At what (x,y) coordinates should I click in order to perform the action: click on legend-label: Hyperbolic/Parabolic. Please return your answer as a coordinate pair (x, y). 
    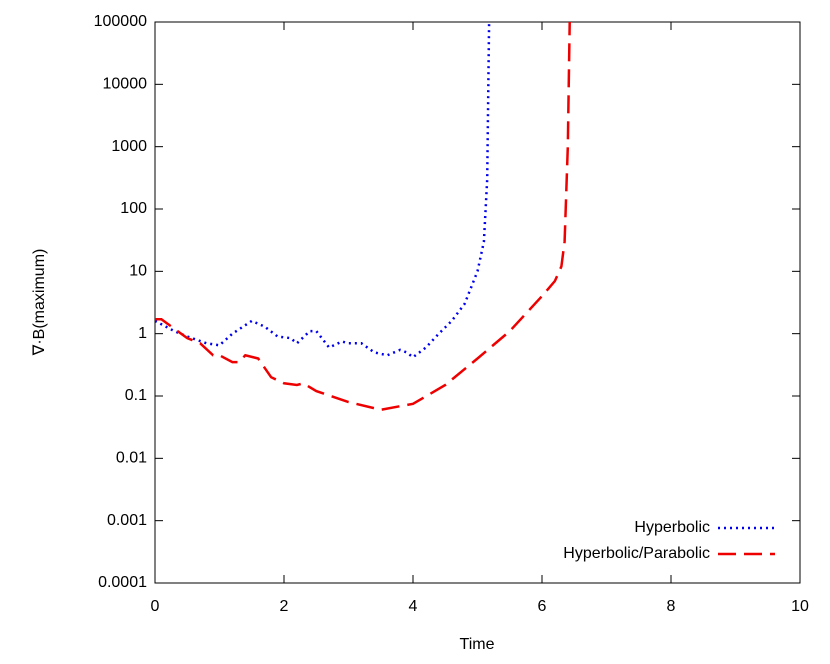
    Looking at the image, I should click on (636, 553).